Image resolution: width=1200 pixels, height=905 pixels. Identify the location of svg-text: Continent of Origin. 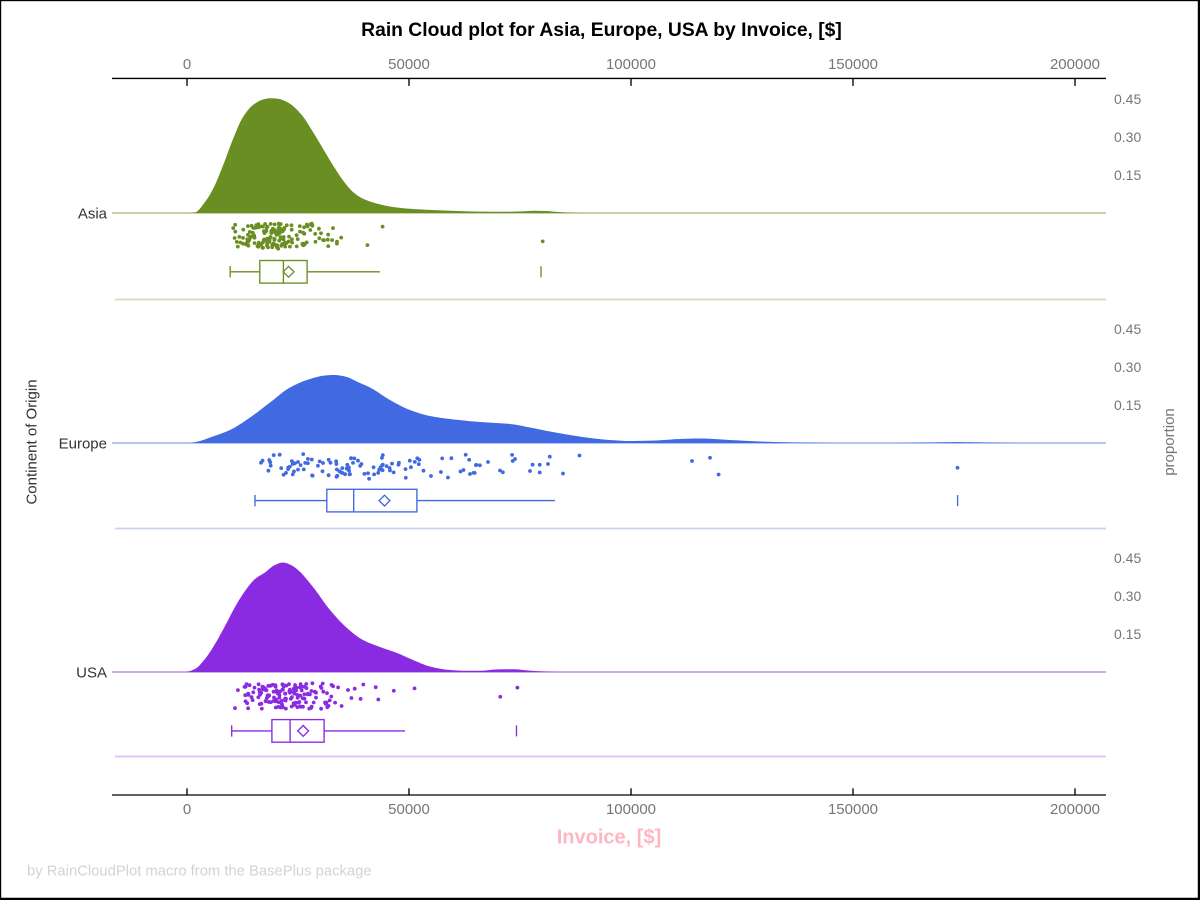
(32, 441).